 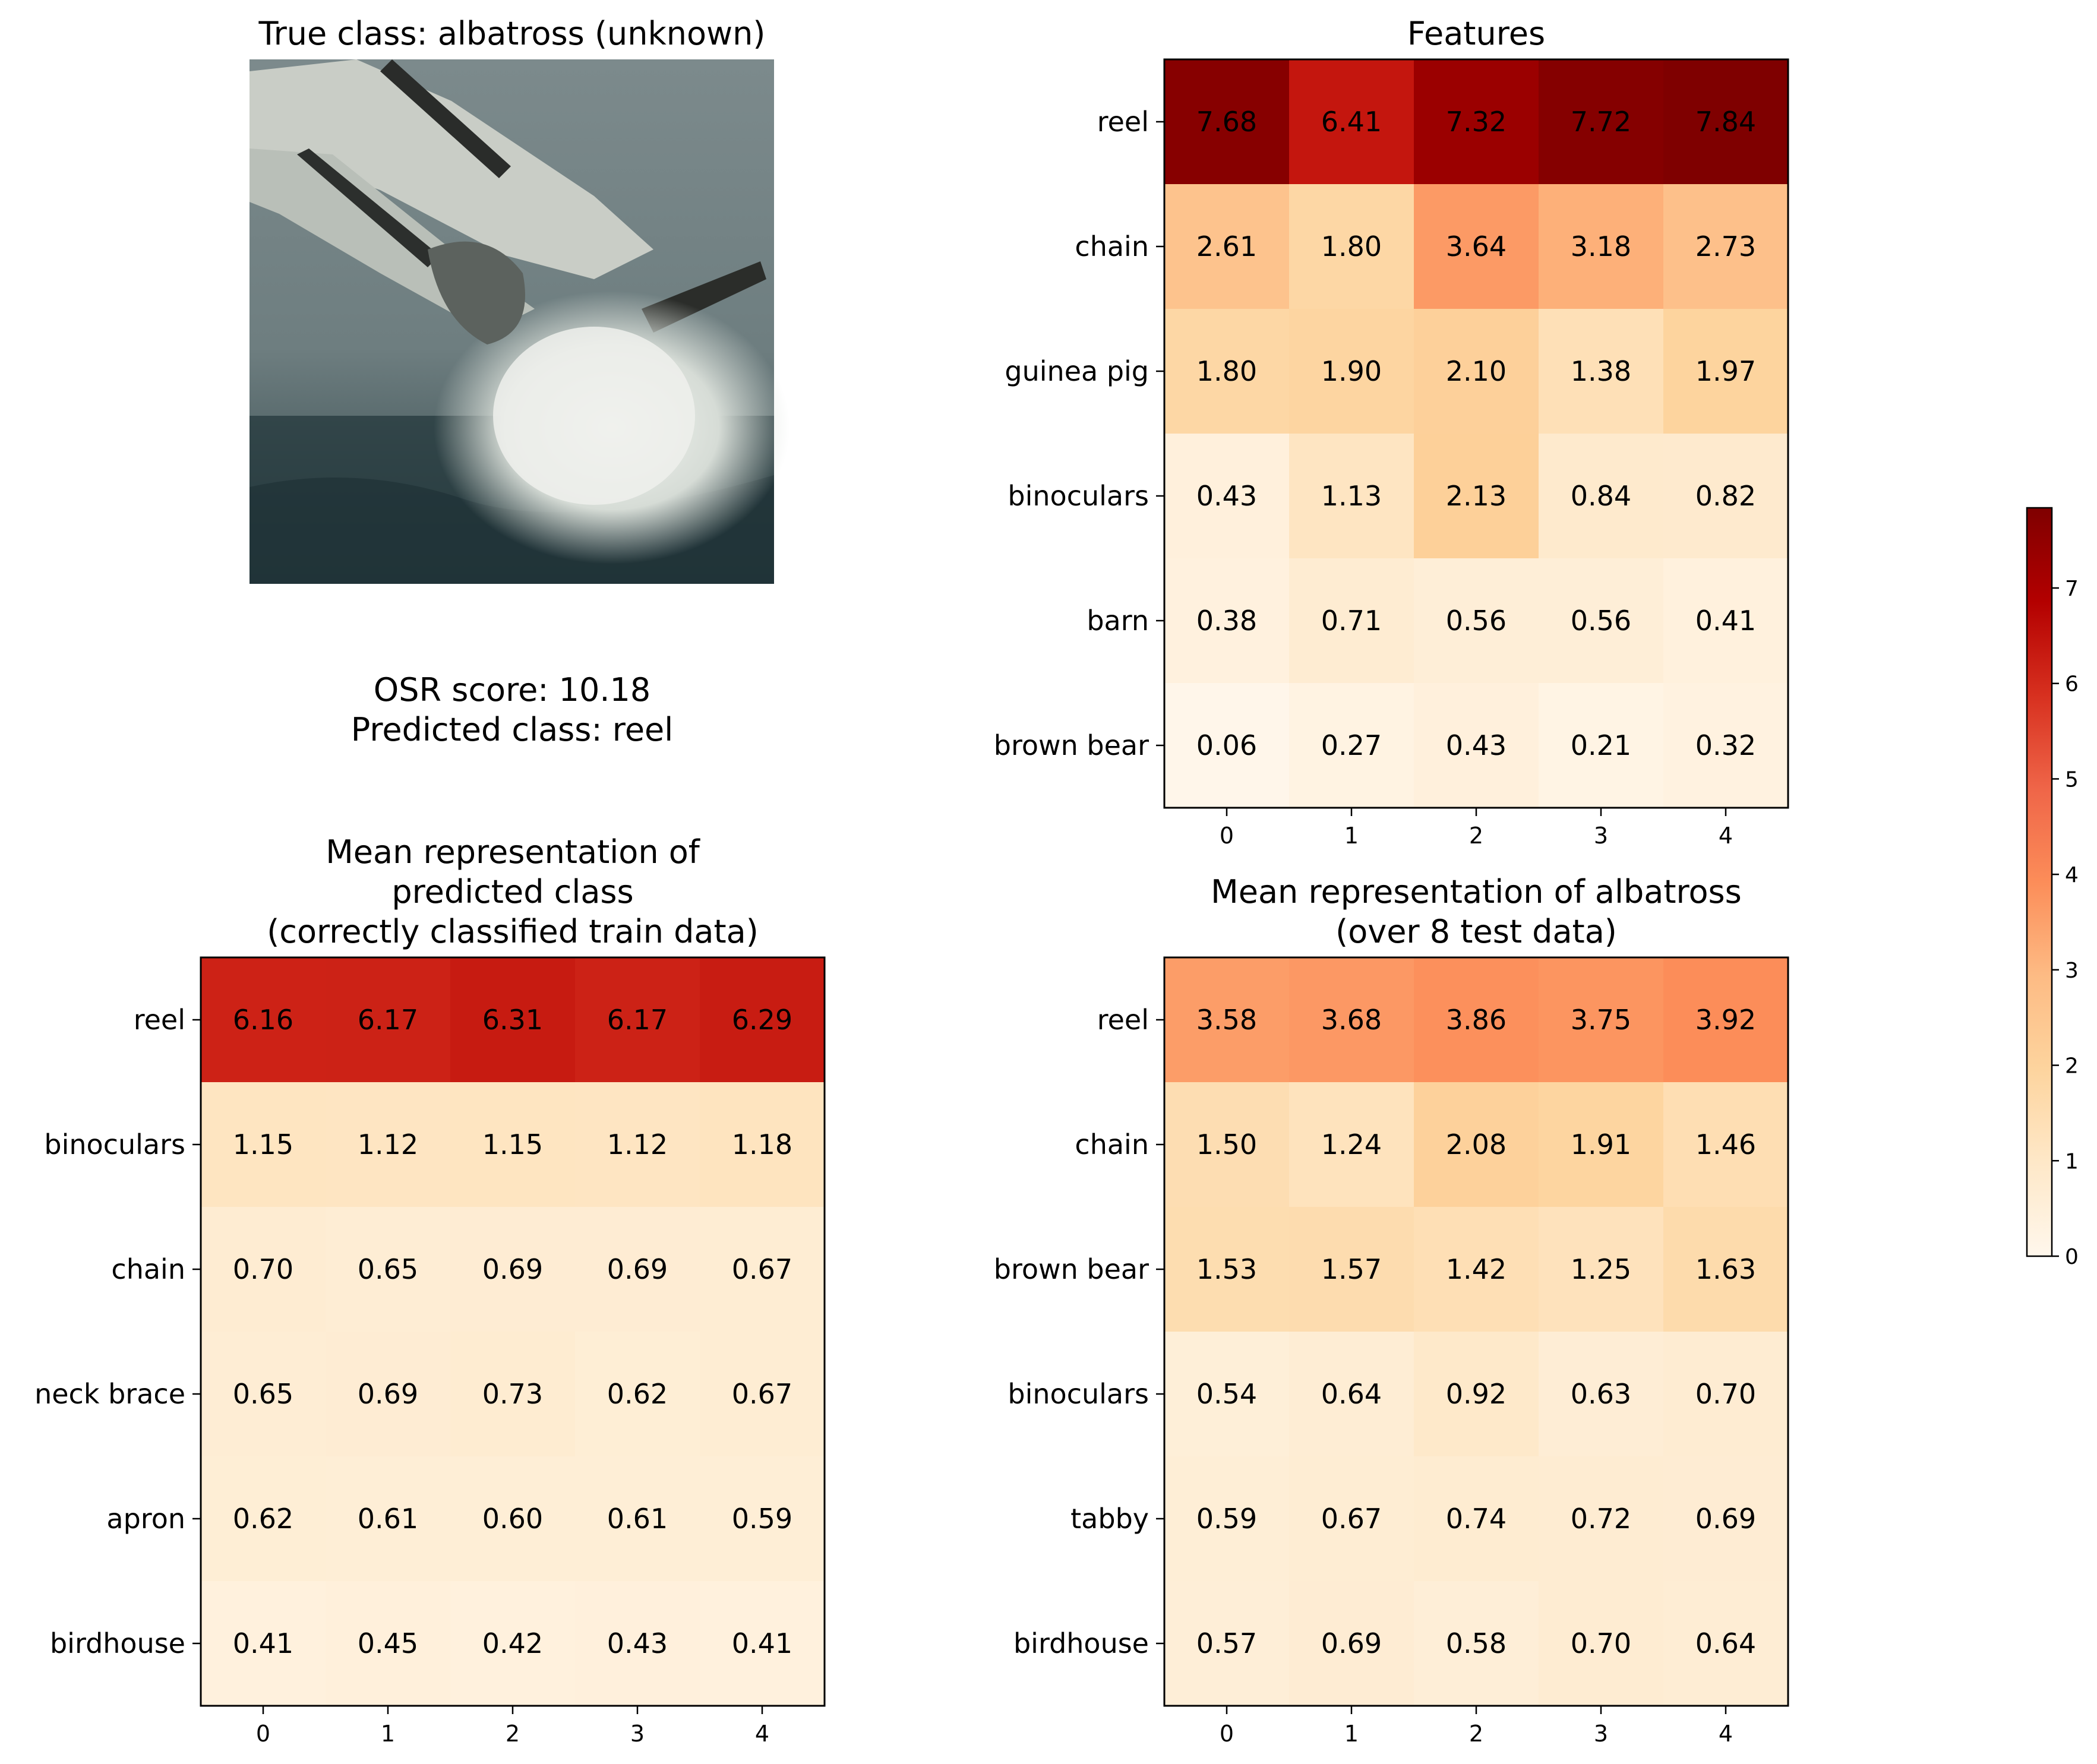 I want to click on heatmap-cell-value: 1.80, so click(x=1226, y=371).